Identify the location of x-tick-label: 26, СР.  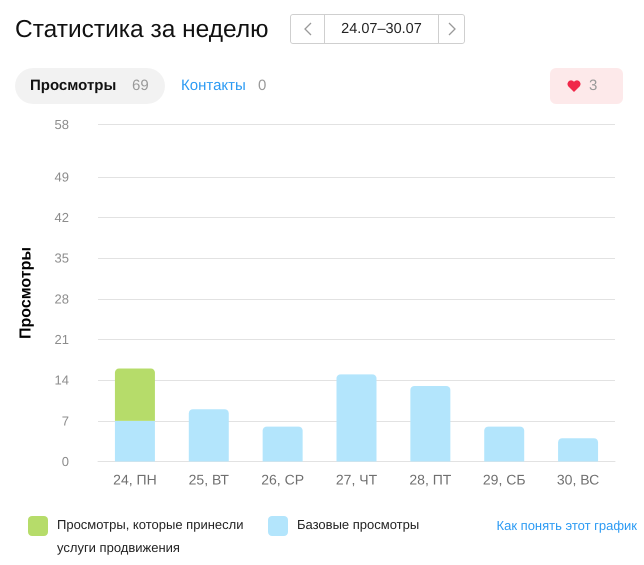
(282, 480).